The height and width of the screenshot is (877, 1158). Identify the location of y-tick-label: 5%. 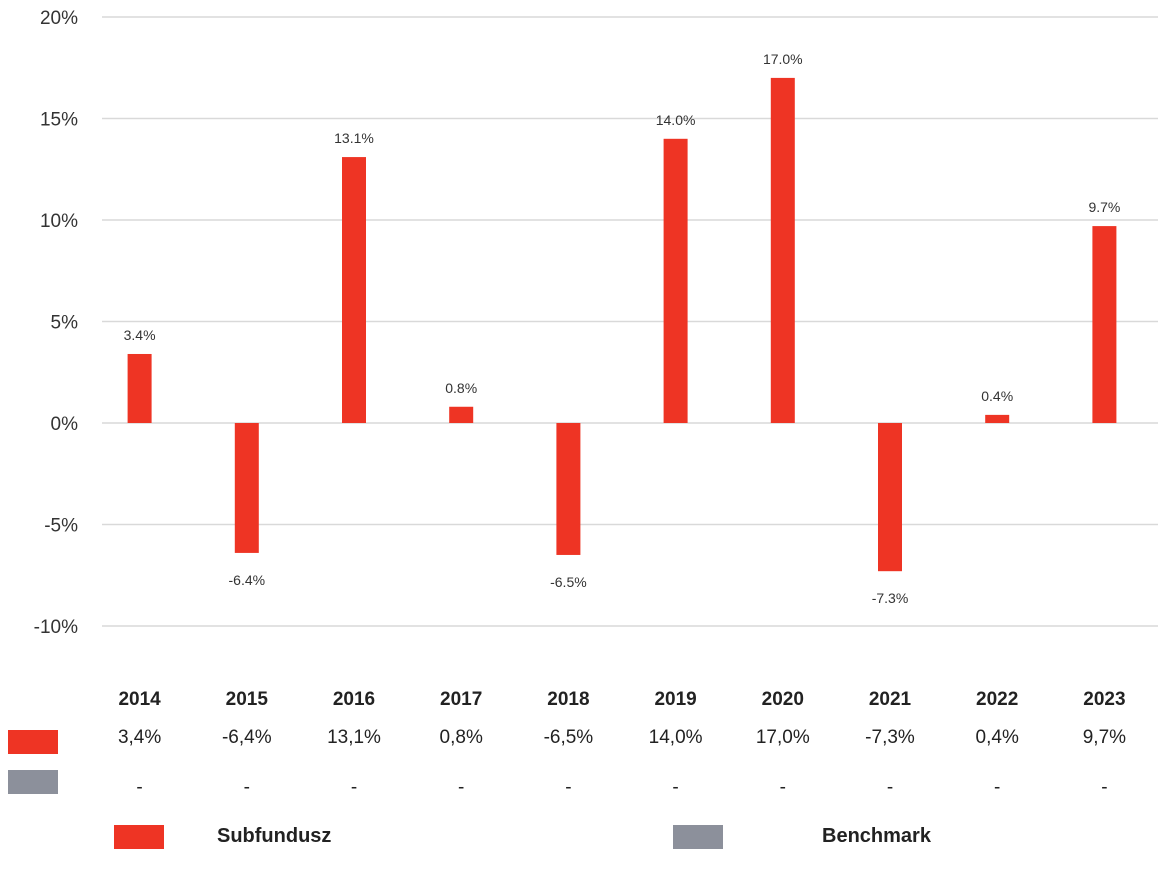
(65, 323).